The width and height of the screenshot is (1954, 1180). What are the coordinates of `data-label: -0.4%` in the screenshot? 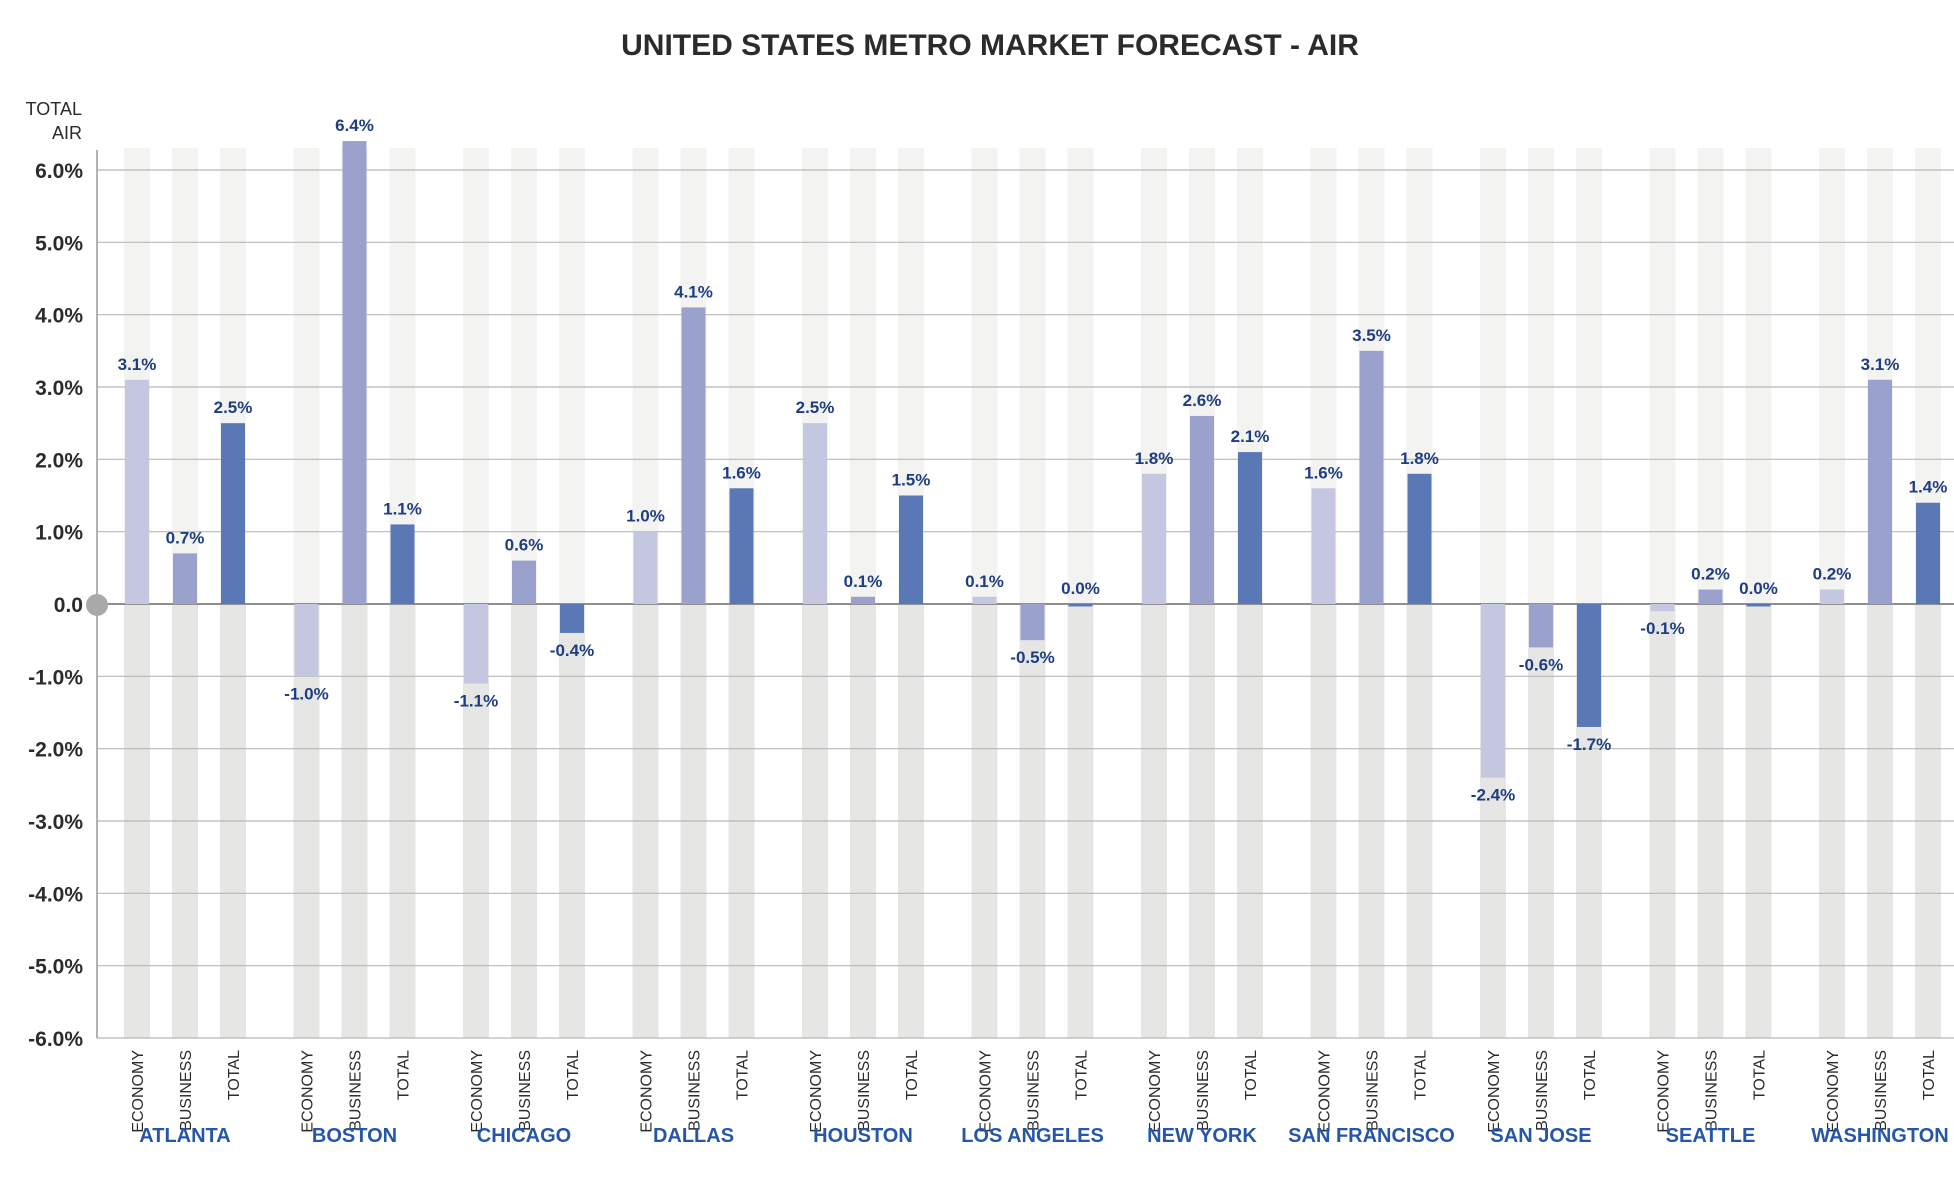 It's located at (572, 650).